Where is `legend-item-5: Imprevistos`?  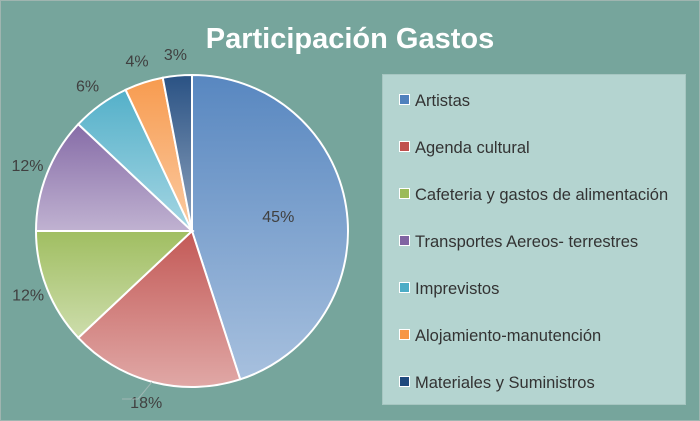
legend-item-5: Imprevistos is located at coordinates (449, 289).